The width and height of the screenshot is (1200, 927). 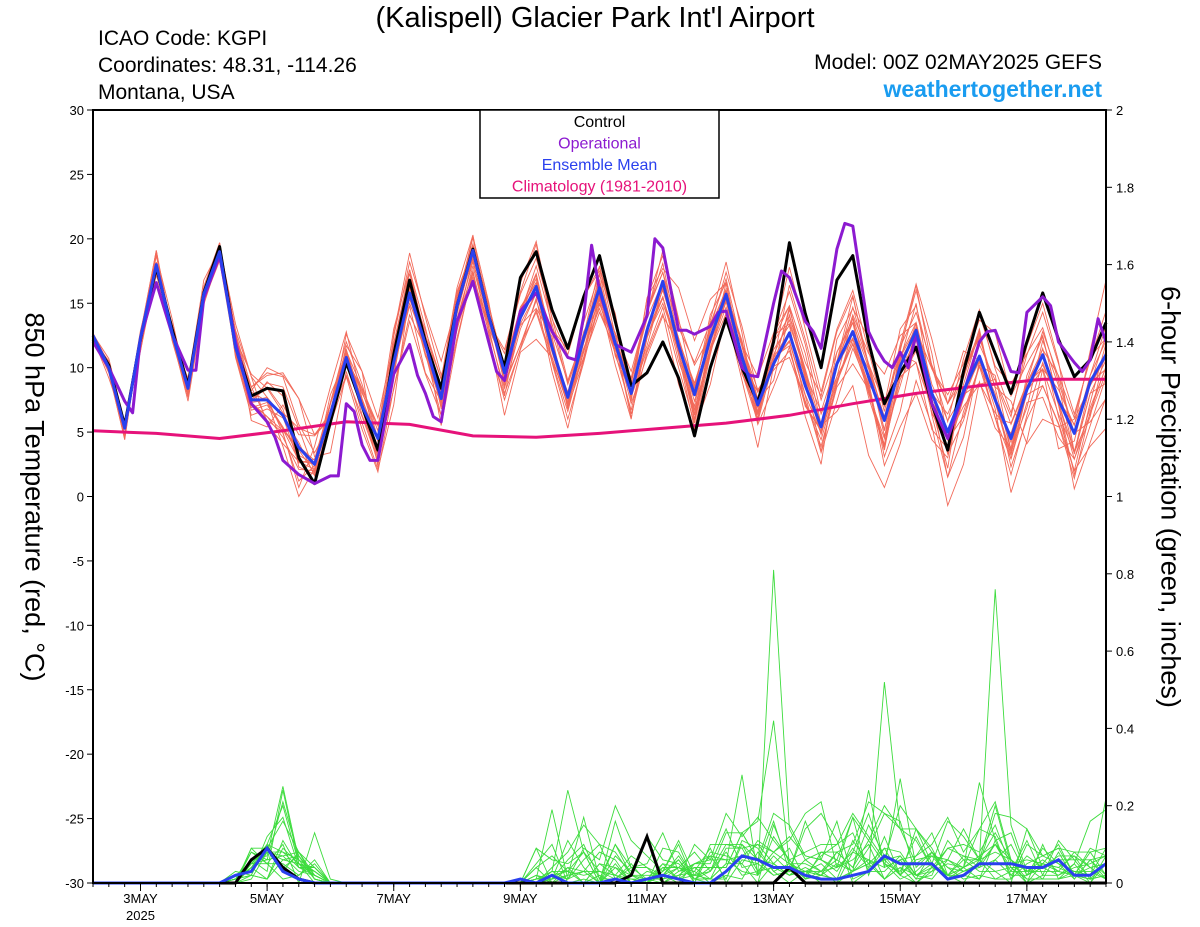 What do you see at coordinates (77, 174) in the screenshot?
I see `y-tick-label: 25` at bounding box center [77, 174].